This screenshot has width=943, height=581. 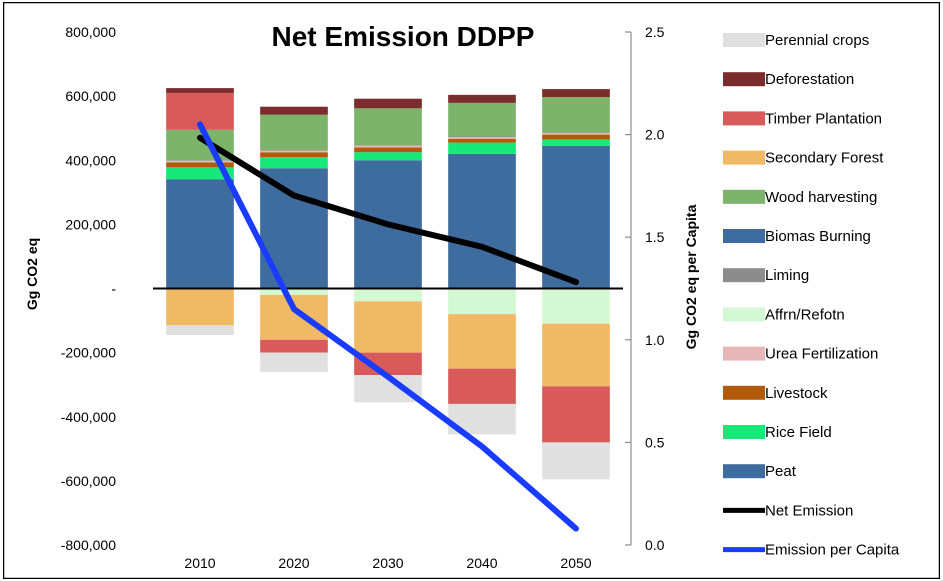 What do you see at coordinates (293, 563) in the screenshot?
I see `x-tick-label: 2020` at bounding box center [293, 563].